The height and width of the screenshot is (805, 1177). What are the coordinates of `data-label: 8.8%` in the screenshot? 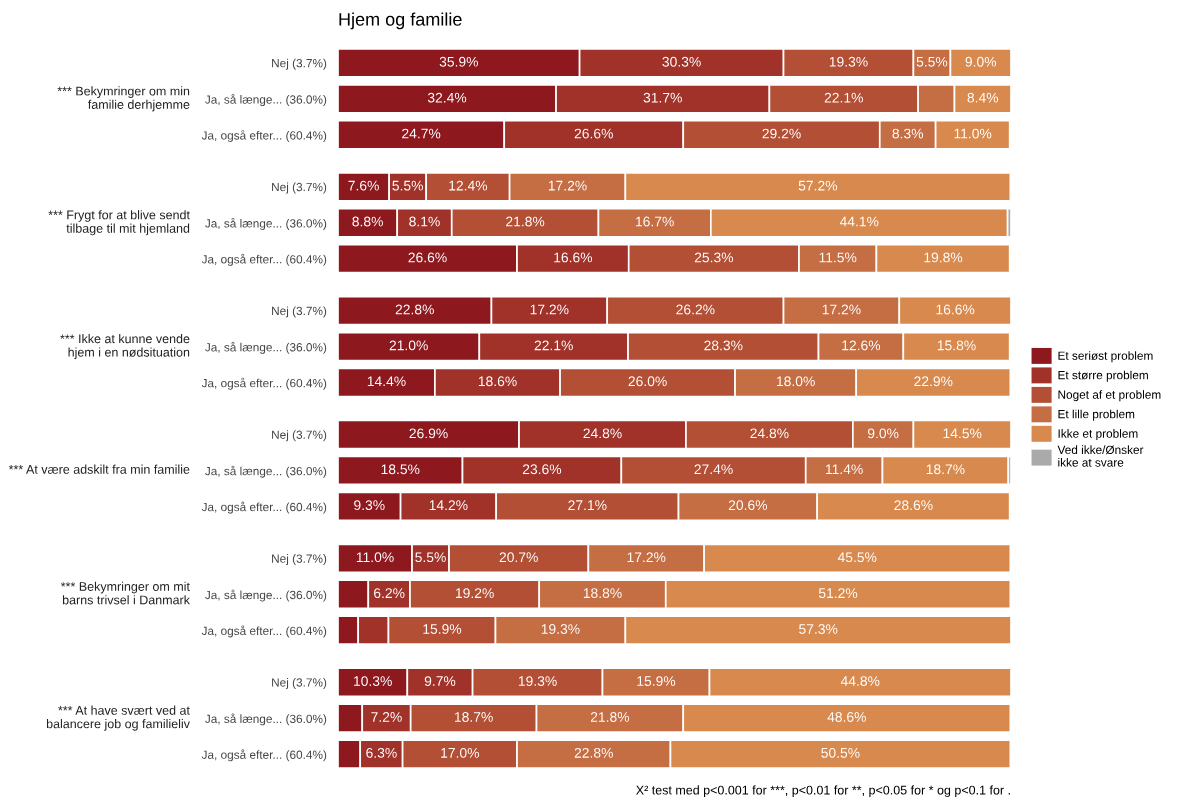 It's located at (367, 221).